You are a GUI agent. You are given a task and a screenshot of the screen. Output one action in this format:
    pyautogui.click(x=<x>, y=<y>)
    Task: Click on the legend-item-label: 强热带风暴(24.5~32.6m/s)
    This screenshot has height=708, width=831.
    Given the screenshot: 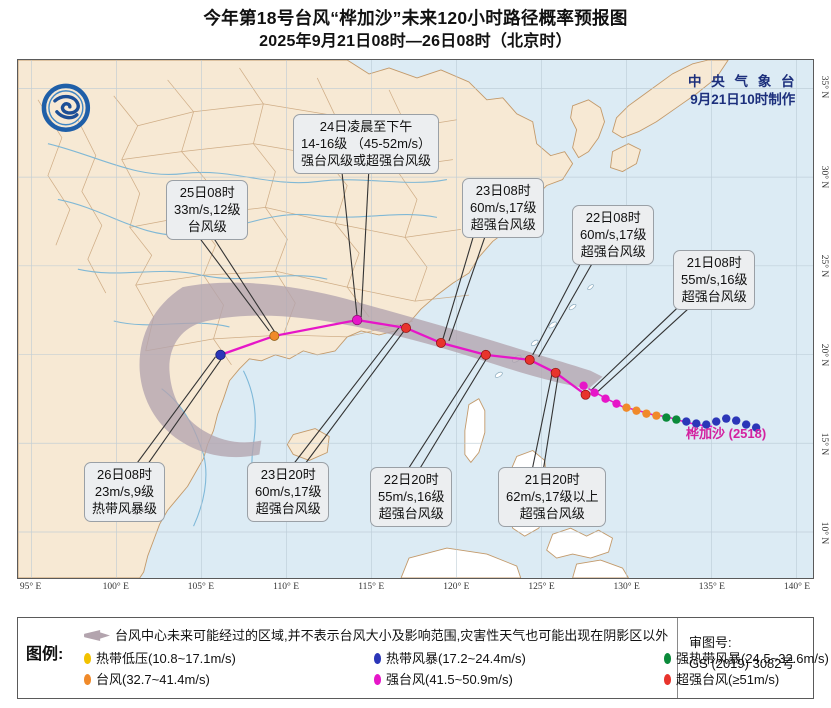 What is the action you would take?
    pyautogui.click(x=752, y=658)
    